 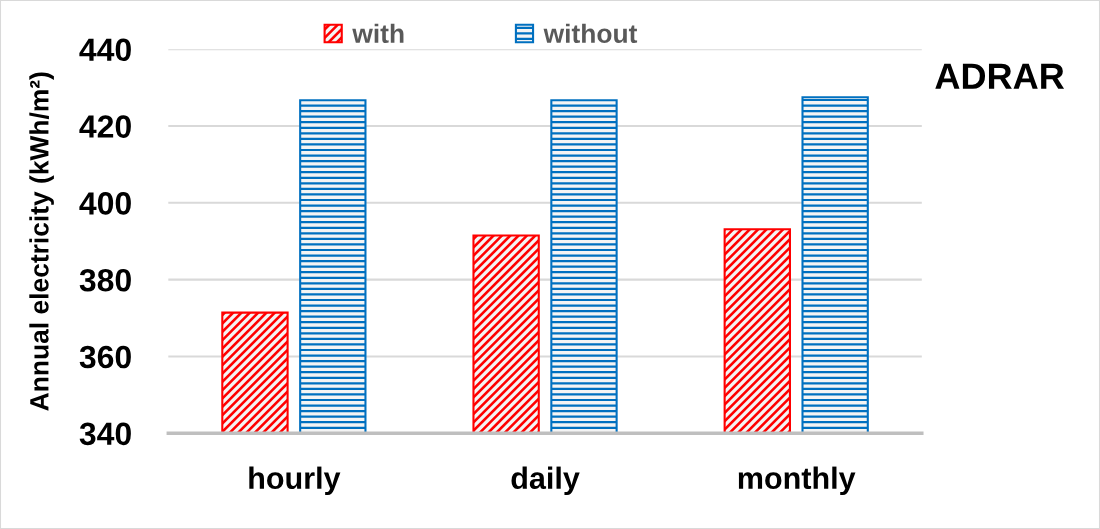 I want to click on legend-label: with, so click(x=378, y=33).